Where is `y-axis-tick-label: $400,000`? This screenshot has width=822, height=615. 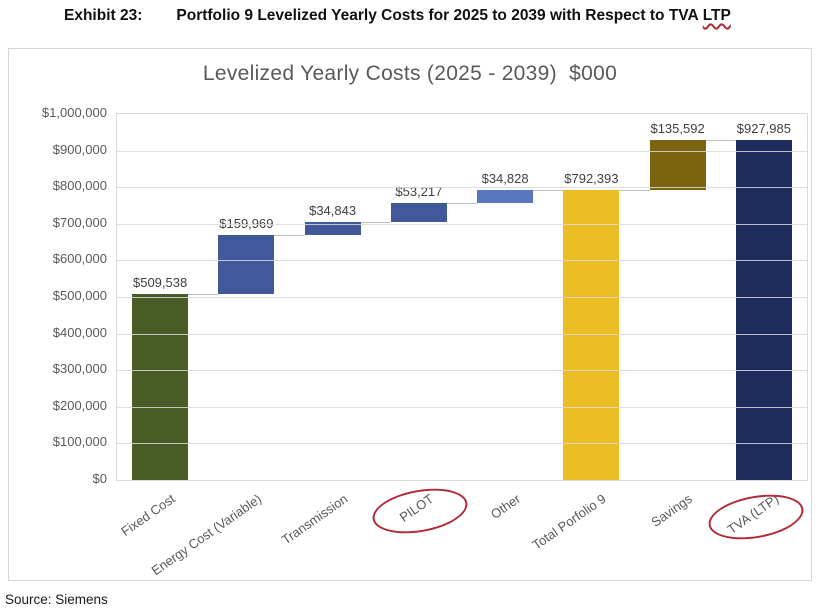 y-axis-tick-label: $400,000 is located at coordinates (79, 332).